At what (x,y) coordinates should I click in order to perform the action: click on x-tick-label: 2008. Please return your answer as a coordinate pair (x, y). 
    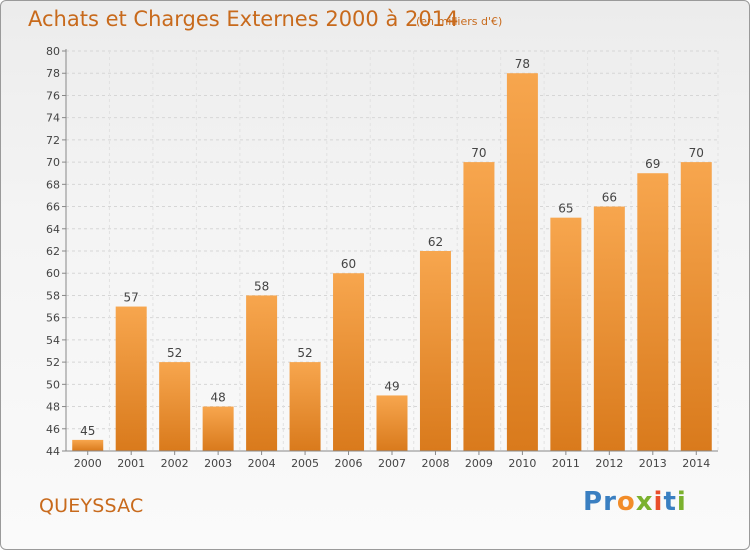
    Looking at the image, I should click on (435, 463).